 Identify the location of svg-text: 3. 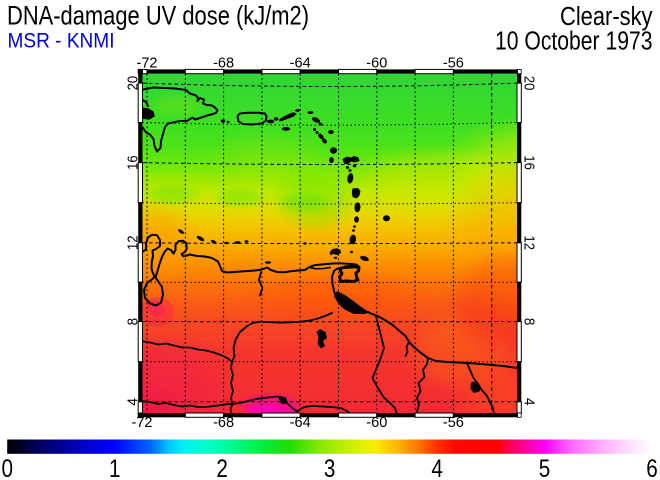
(330, 467).